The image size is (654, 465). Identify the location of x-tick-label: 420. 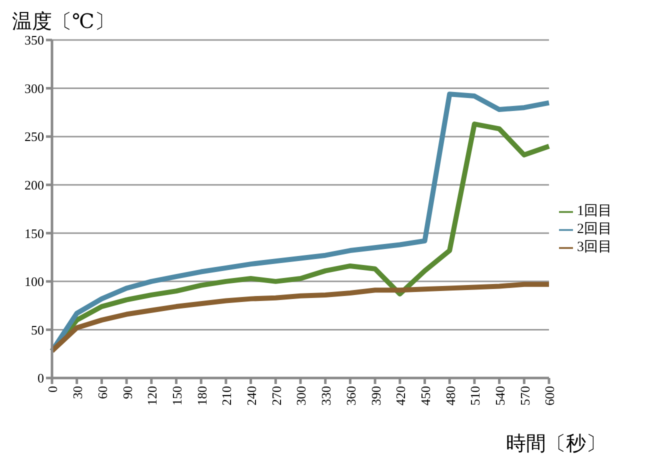
(400, 396).